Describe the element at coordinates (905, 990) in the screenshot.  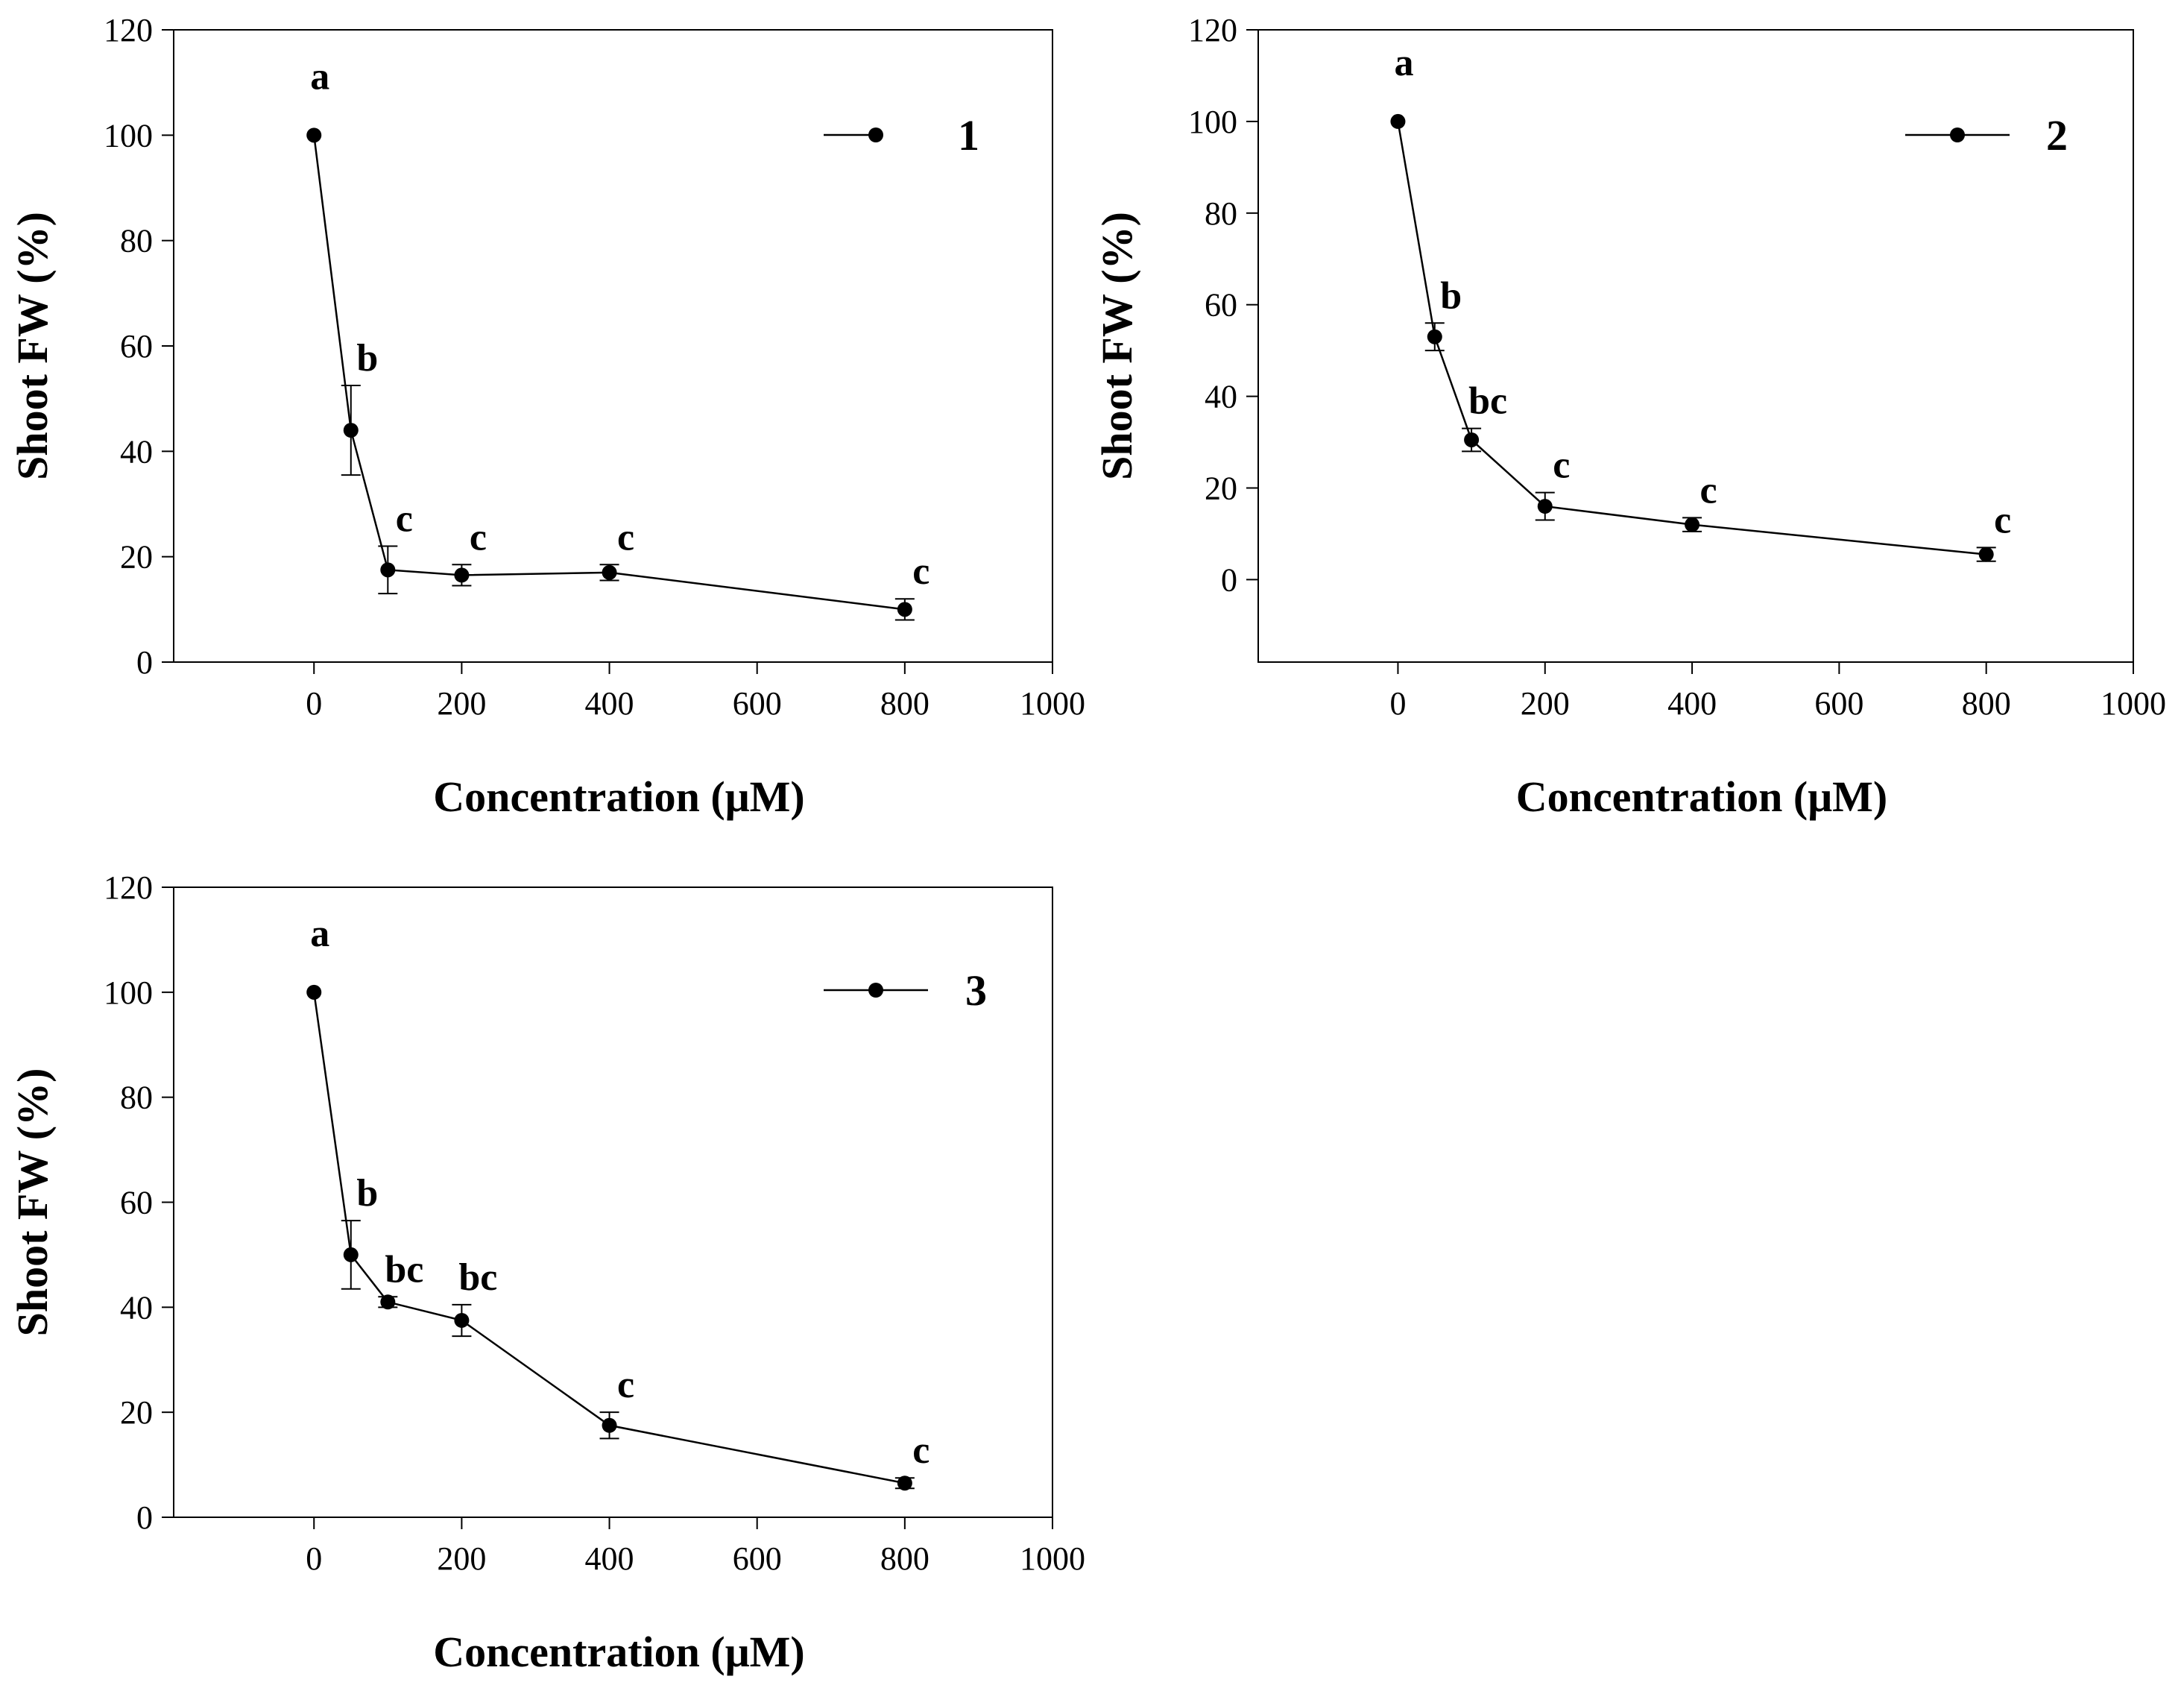
I see `legend: 3` at that location.